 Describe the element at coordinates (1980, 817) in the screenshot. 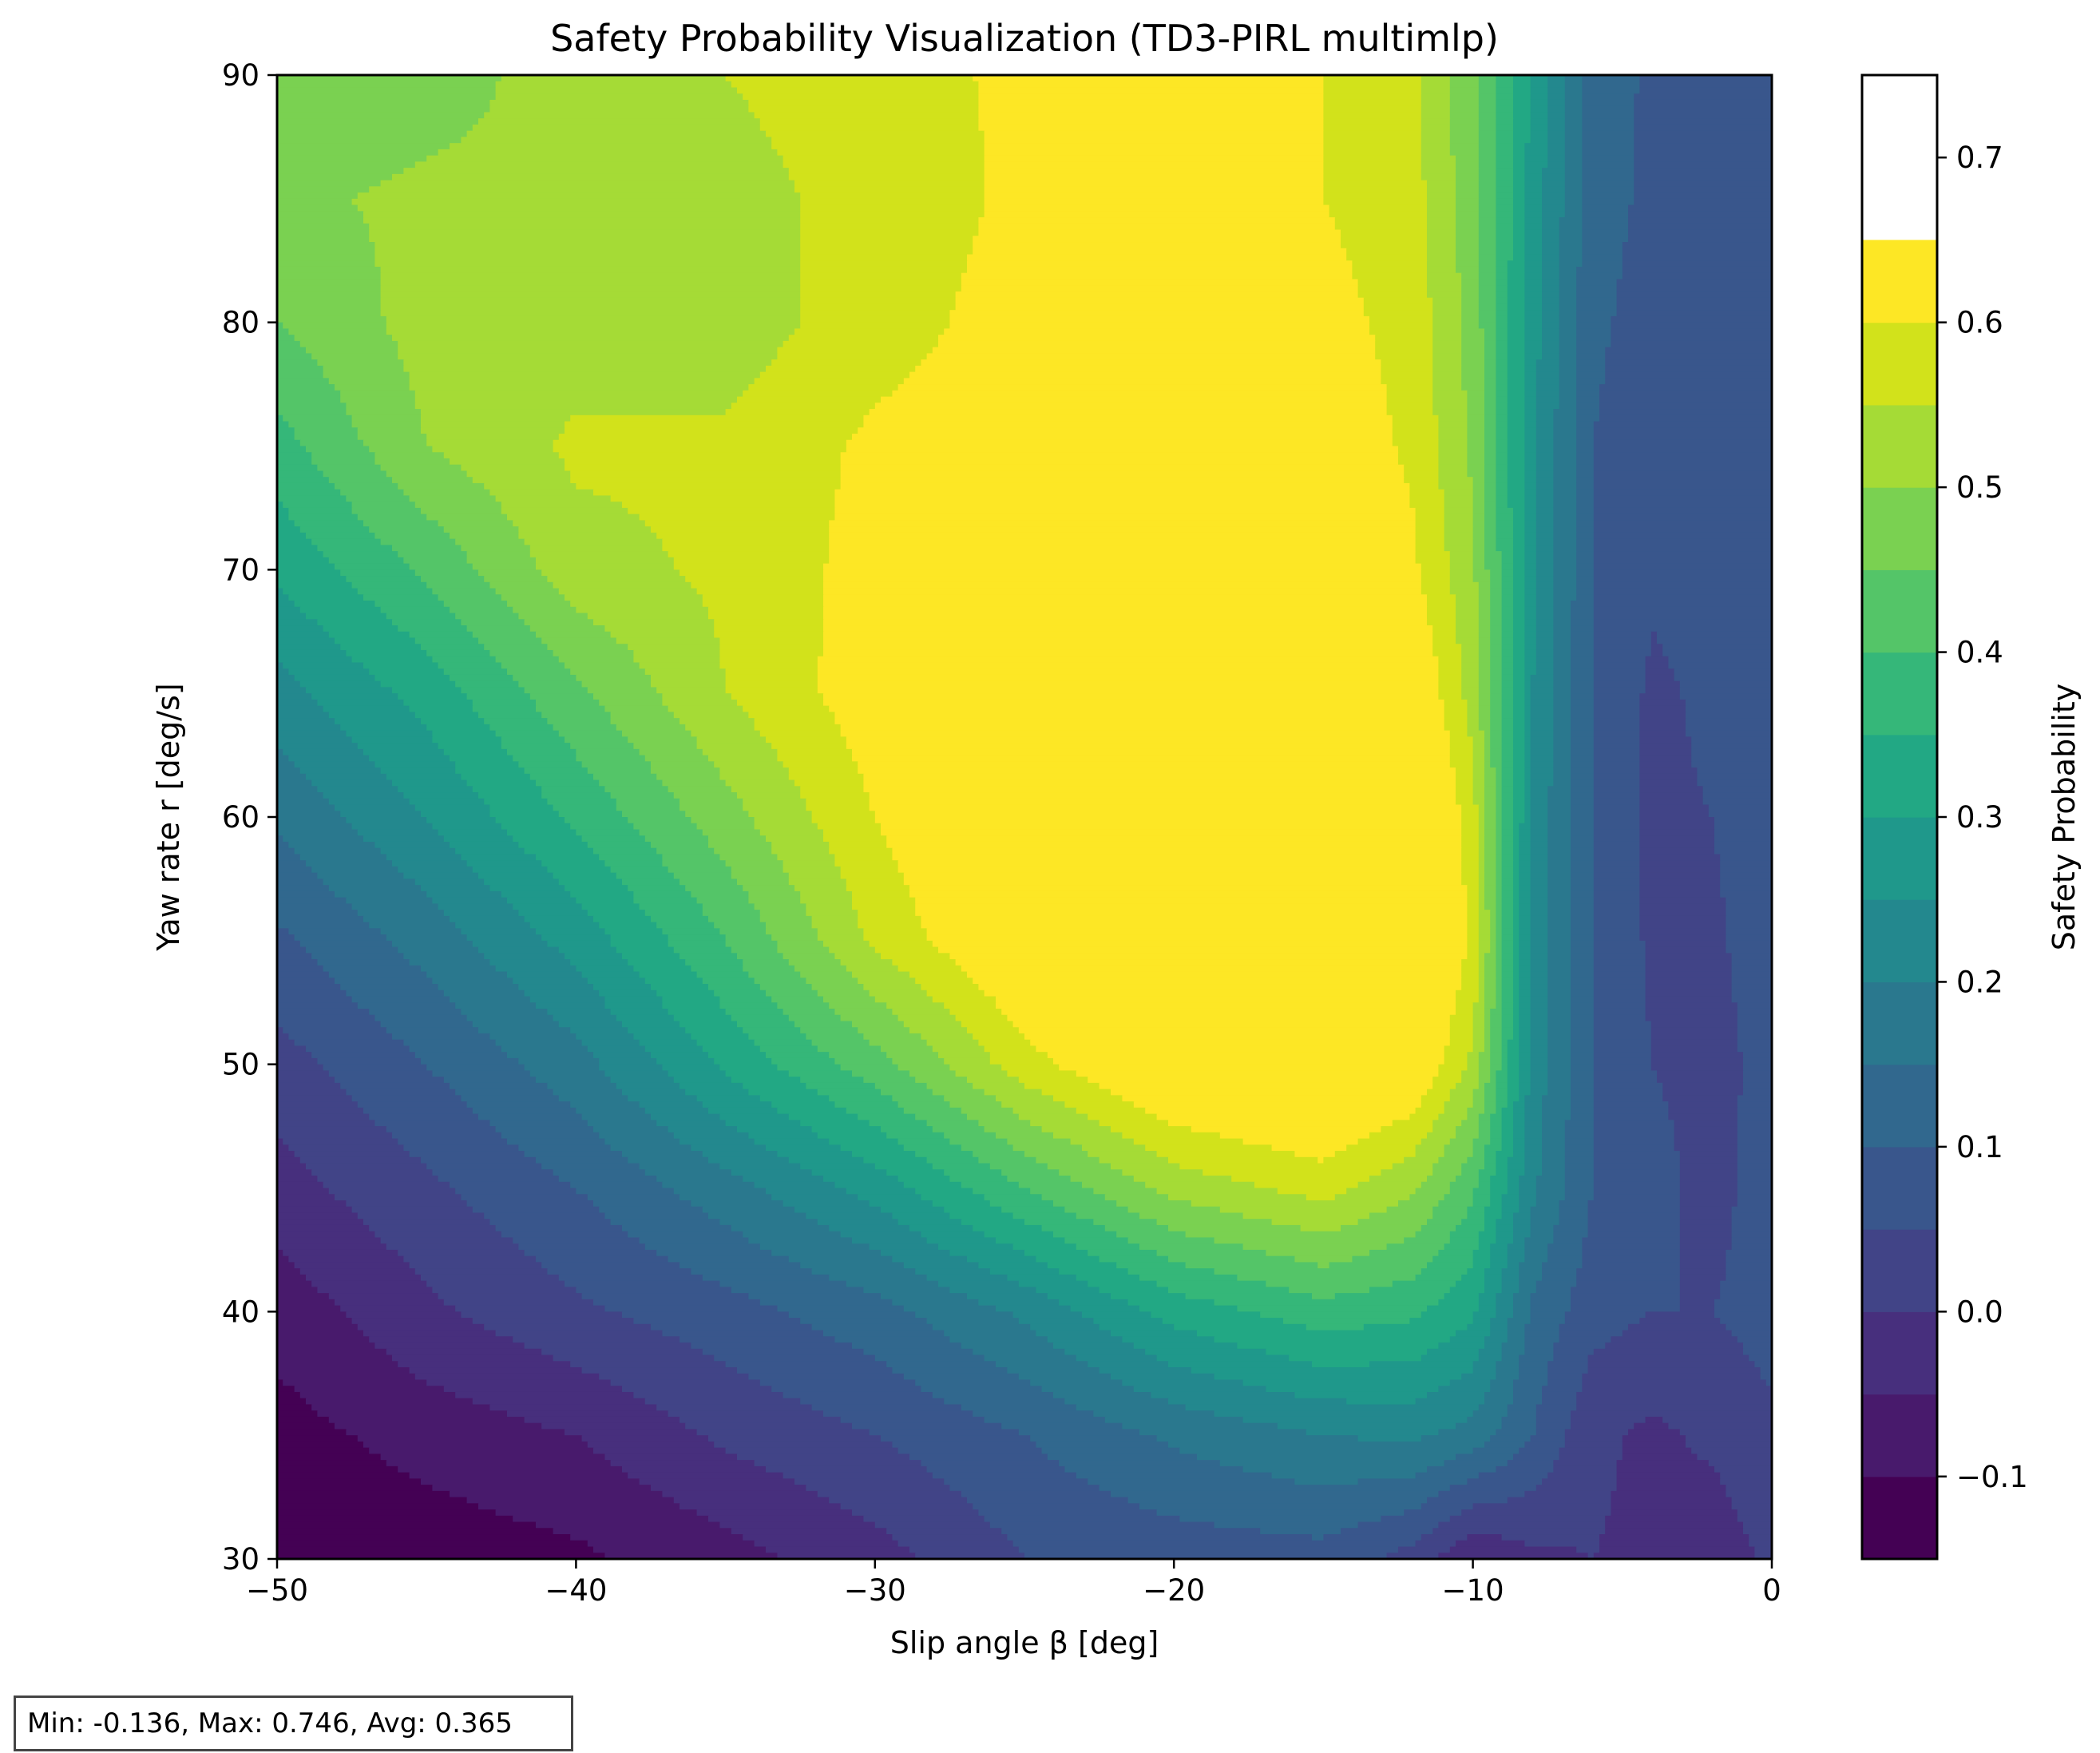

I see `colorbar-tick-label: 0.3` at that location.